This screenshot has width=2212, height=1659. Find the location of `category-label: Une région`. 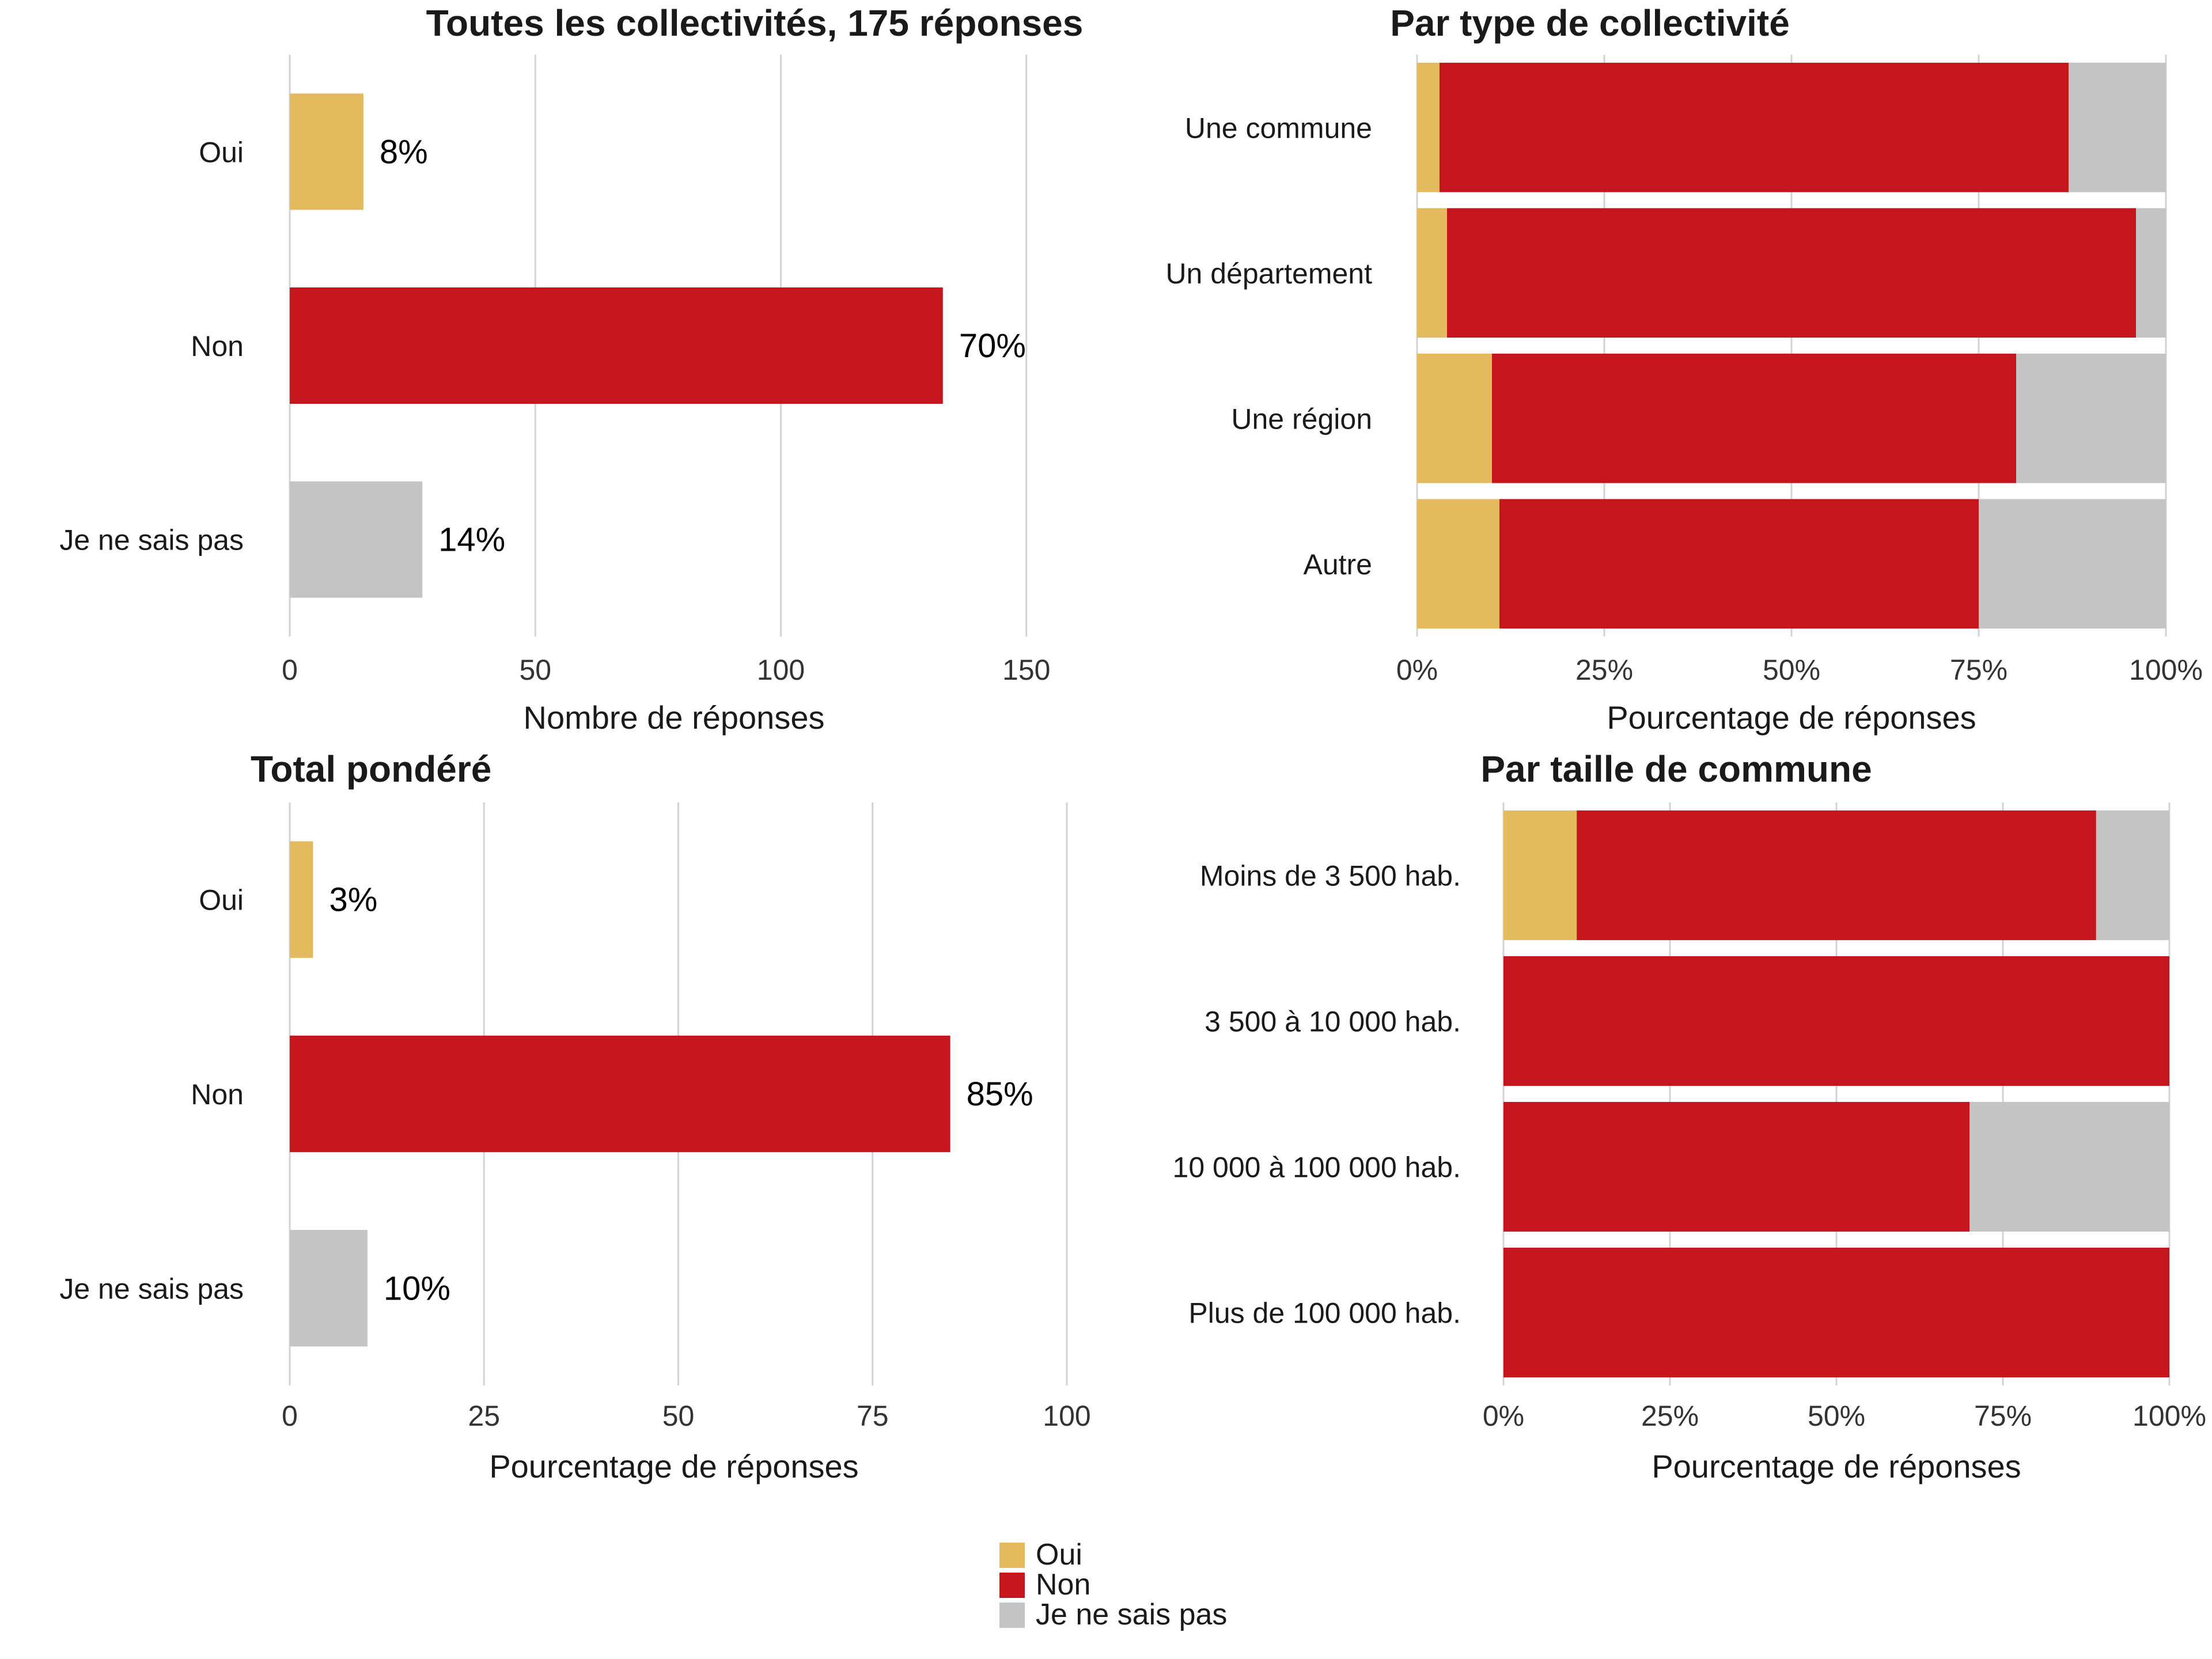

category-label: Une région is located at coordinates (1301, 419).